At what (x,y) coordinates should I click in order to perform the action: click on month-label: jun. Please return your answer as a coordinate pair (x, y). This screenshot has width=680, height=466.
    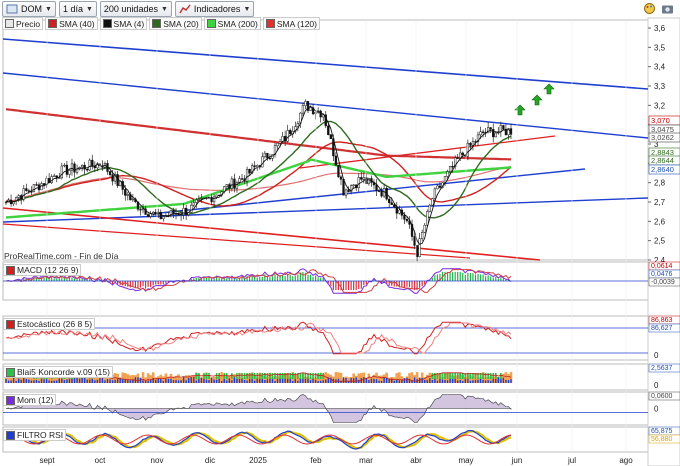
    Looking at the image, I should click on (517, 460).